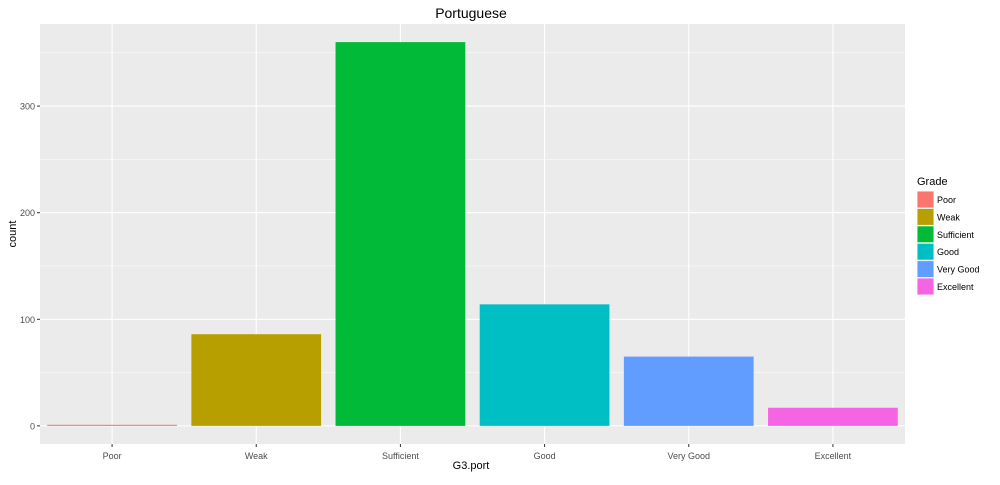  Describe the element at coordinates (955, 287) in the screenshot. I see `legend-label: Excellent` at that location.